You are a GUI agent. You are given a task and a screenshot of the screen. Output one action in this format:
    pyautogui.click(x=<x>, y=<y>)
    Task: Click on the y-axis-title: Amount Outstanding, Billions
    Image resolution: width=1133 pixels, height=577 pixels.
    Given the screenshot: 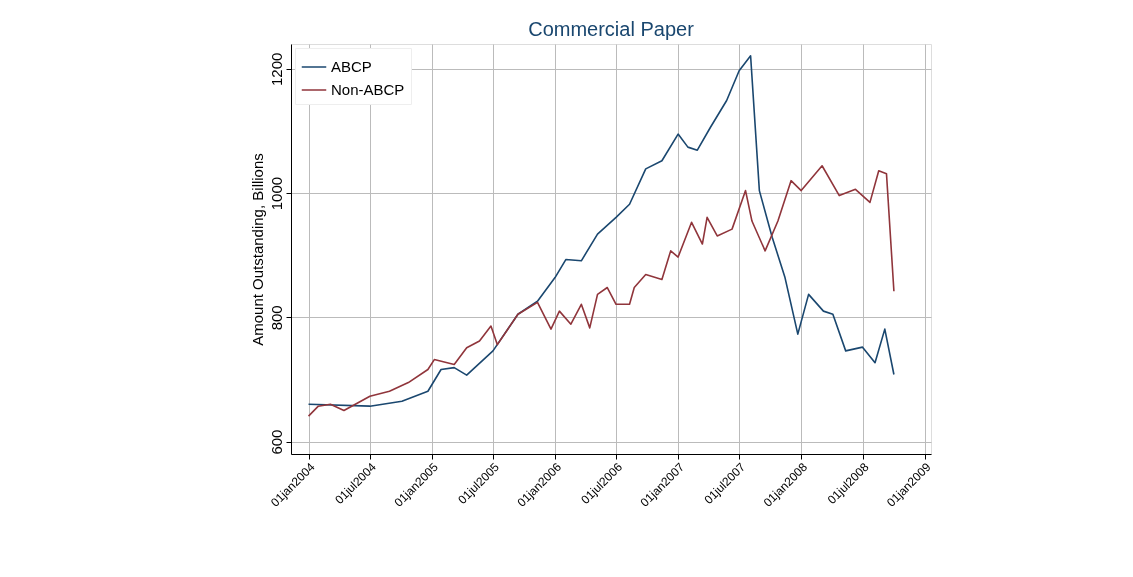 What is the action you would take?
    pyautogui.click(x=257, y=249)
    